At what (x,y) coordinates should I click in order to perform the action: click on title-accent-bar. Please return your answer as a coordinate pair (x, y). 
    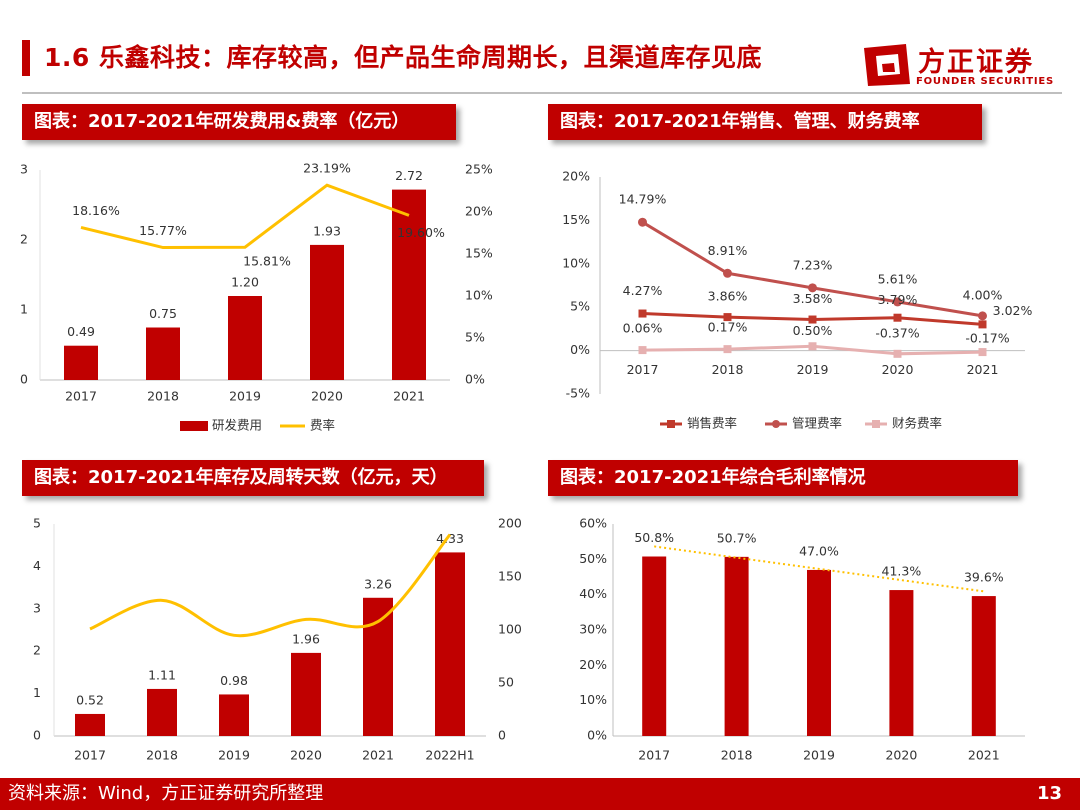
    Looking at the image, I should click on (26, 58).